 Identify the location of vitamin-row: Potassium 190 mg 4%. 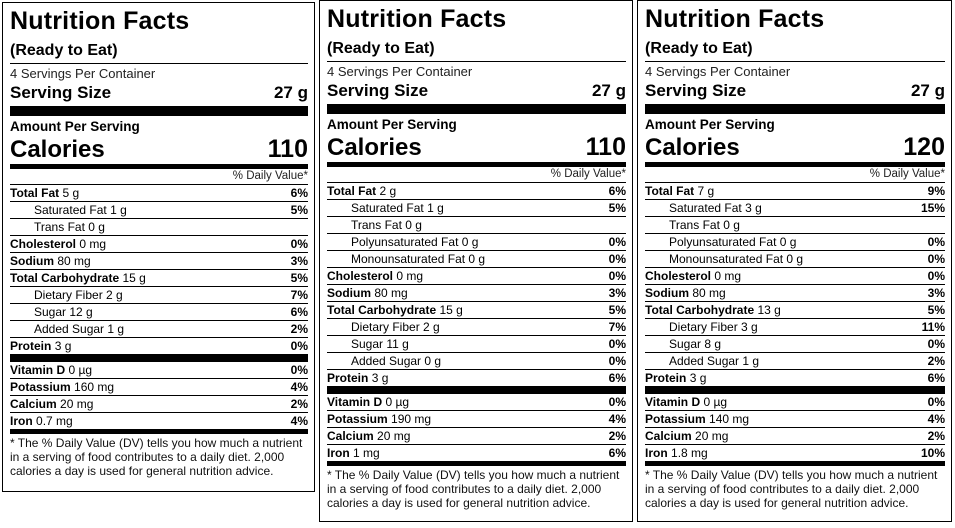
(476, 420).